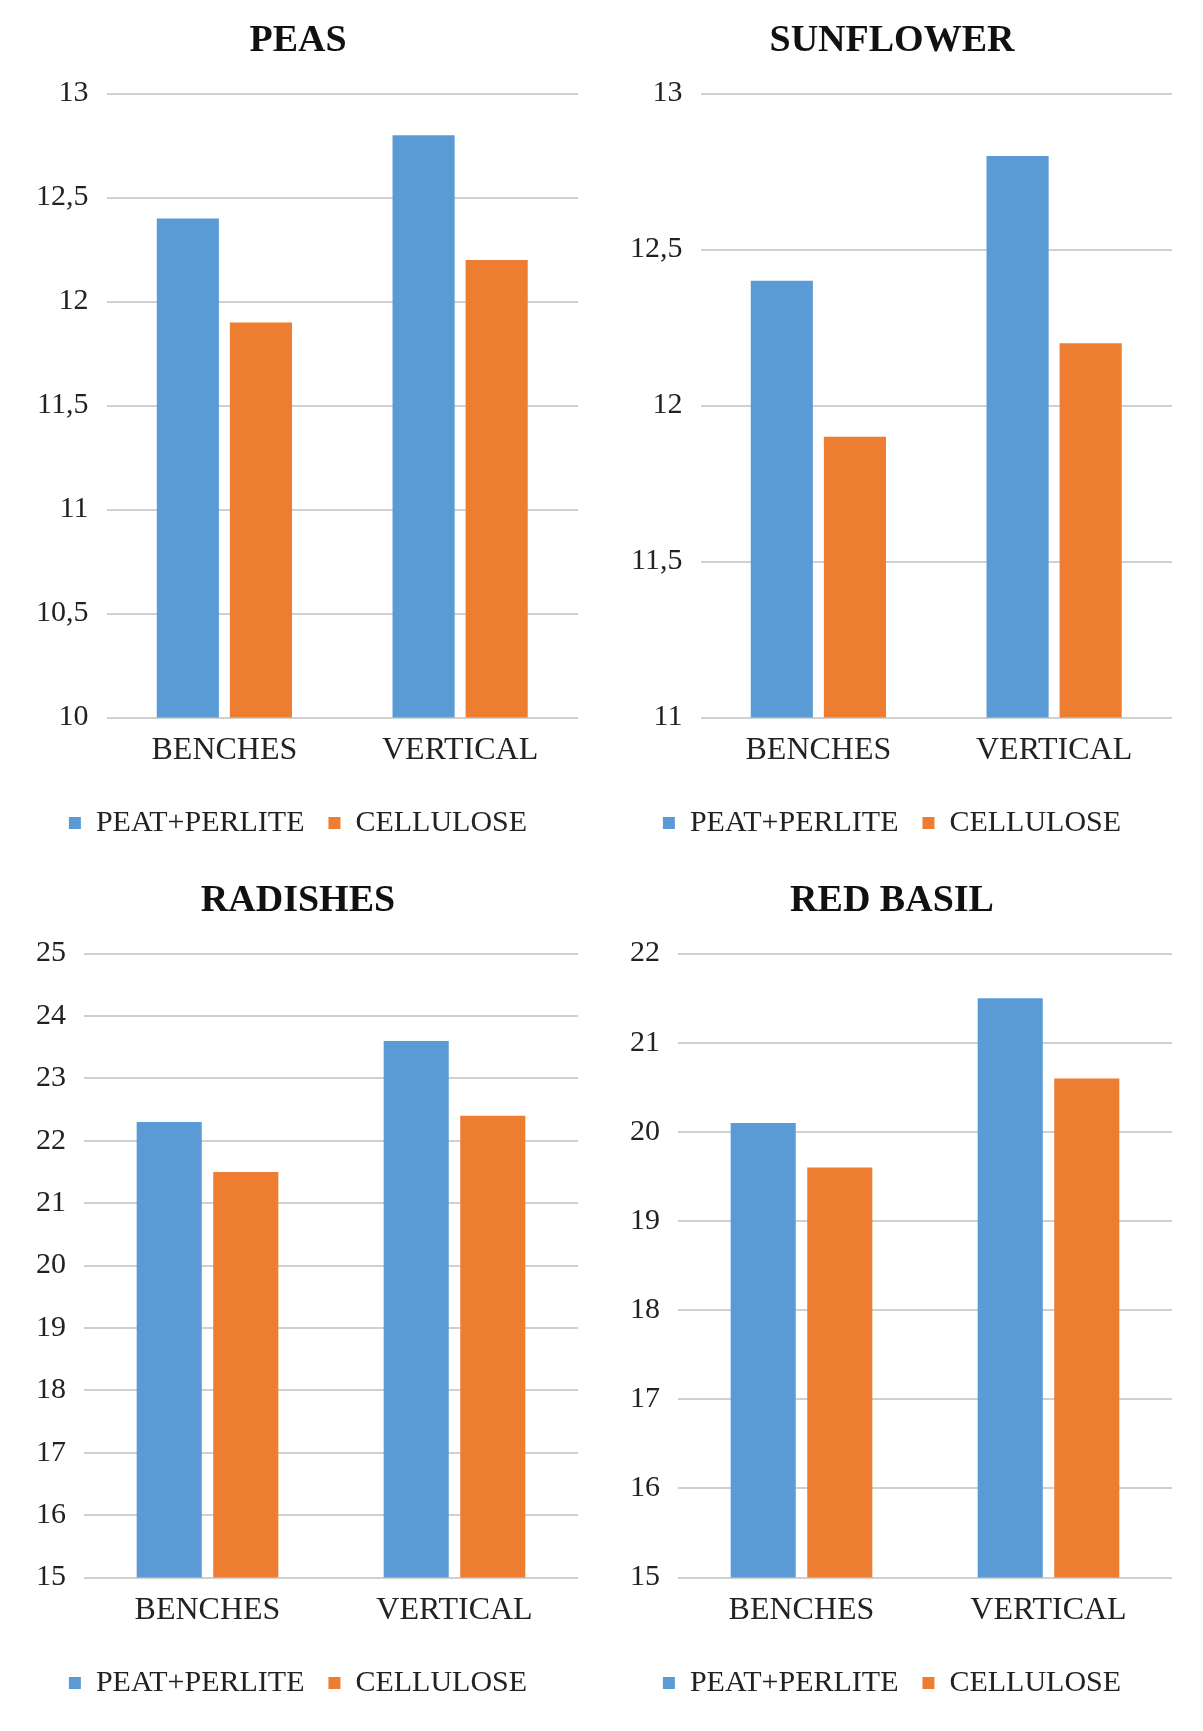 Image resolution: width=1203 pixels, height=1731 pixels. Describe the element at coordinates (298, 37) in the screenshot. I see `chart-title: PEAS` at that location.